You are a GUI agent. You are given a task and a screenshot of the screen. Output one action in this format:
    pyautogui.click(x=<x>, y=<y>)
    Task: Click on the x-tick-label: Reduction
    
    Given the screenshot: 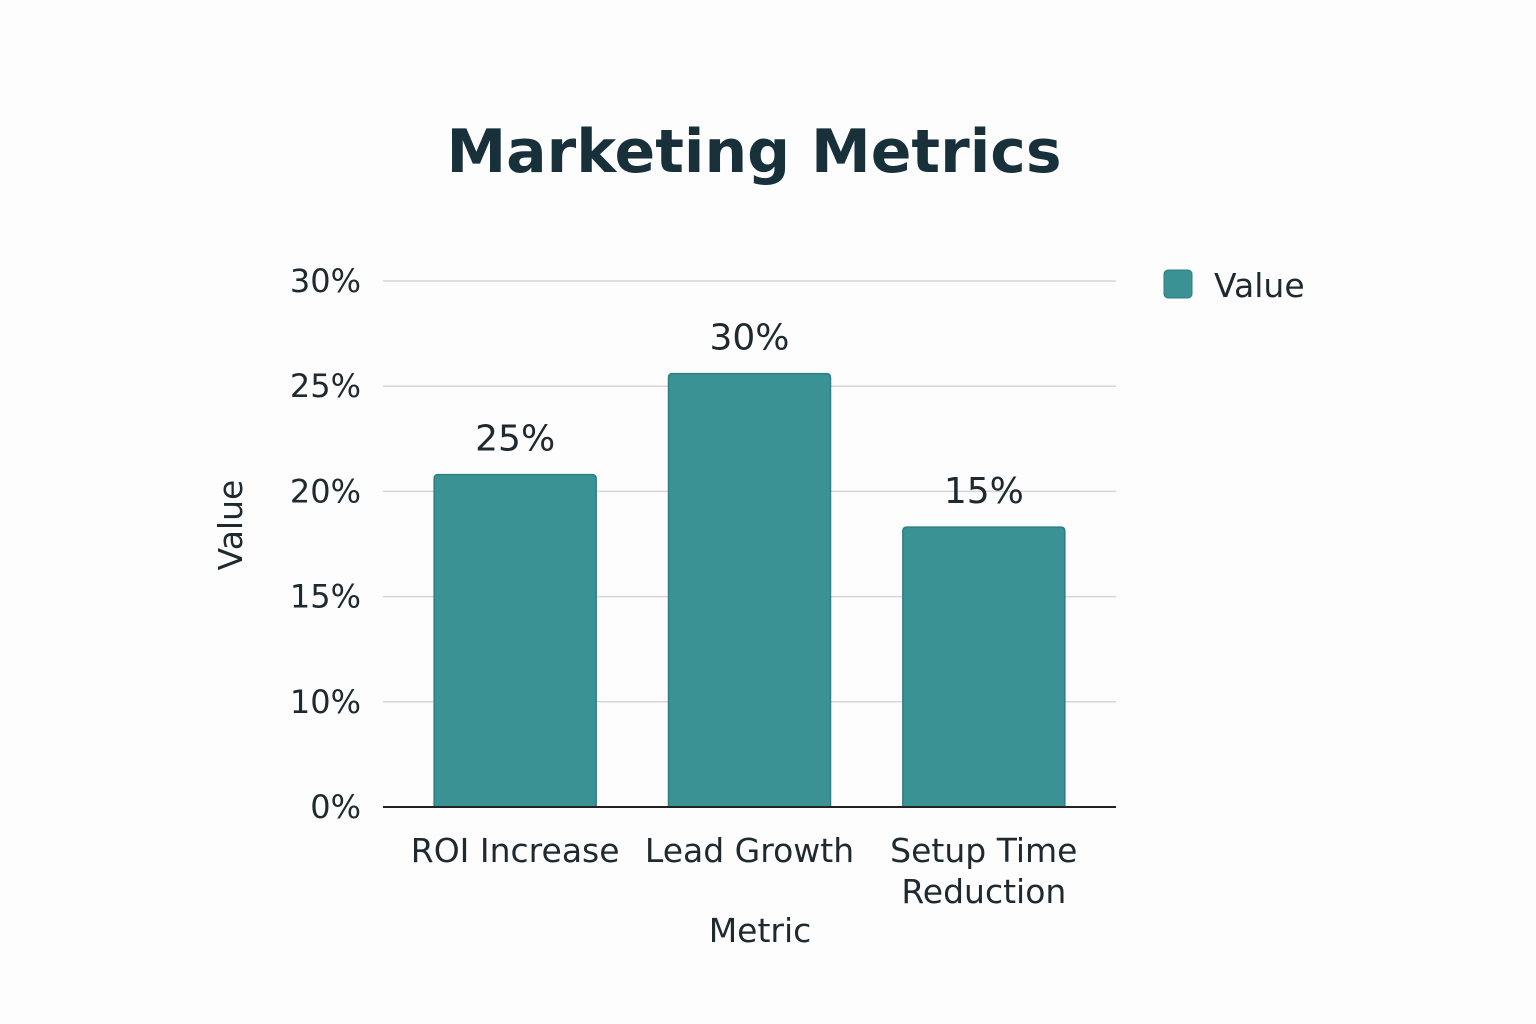 What is the action you would take?
    pyautogui.click(x=983, y=891)
    